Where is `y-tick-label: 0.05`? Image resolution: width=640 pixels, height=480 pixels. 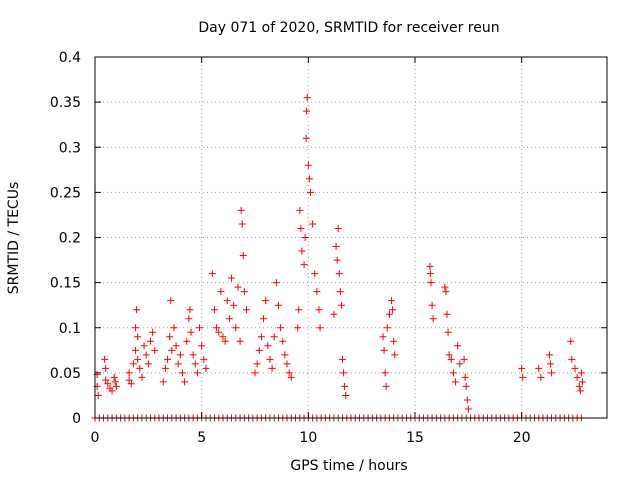 y-tick-label: 0.05 is located at coordinates (65, 374).